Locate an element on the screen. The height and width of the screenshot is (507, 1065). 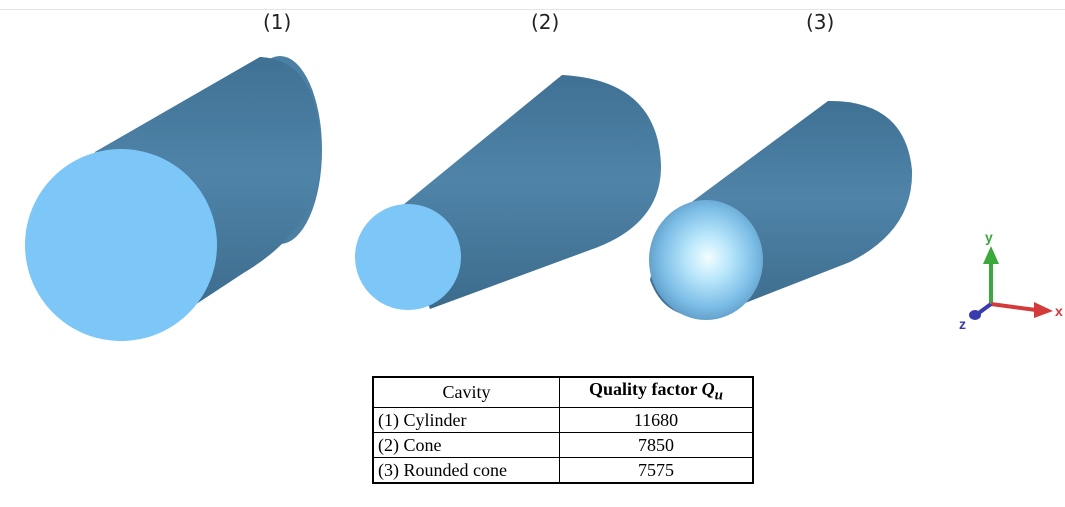
table-row: (2) Cone 7850 is located at coordinates (563, 444).